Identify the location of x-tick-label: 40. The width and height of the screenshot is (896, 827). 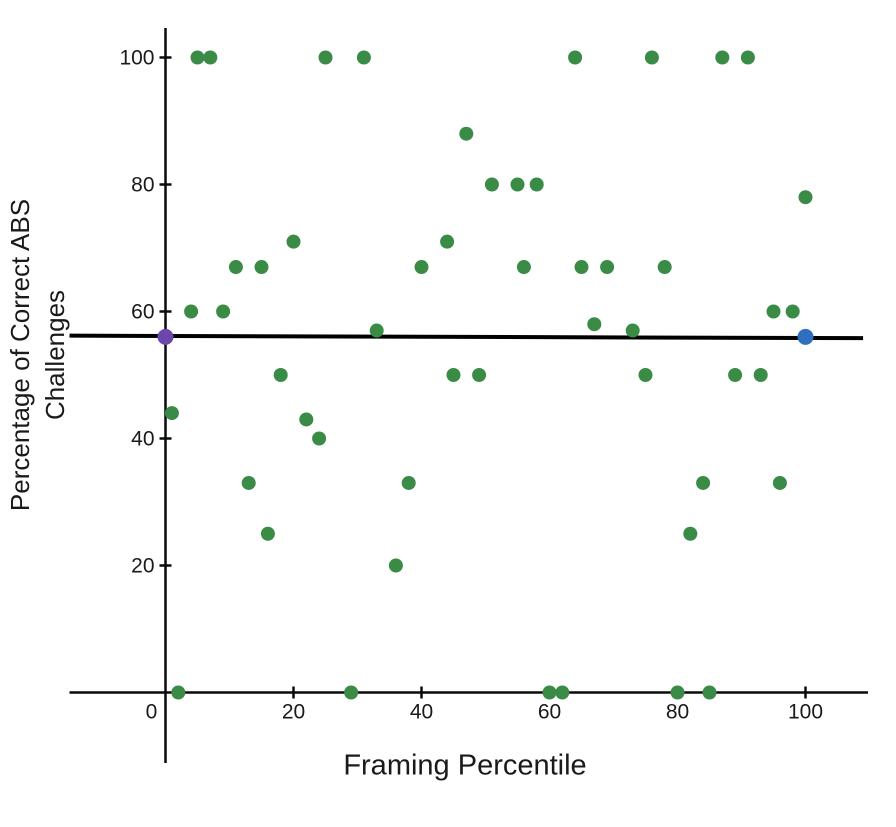
(421, 712).